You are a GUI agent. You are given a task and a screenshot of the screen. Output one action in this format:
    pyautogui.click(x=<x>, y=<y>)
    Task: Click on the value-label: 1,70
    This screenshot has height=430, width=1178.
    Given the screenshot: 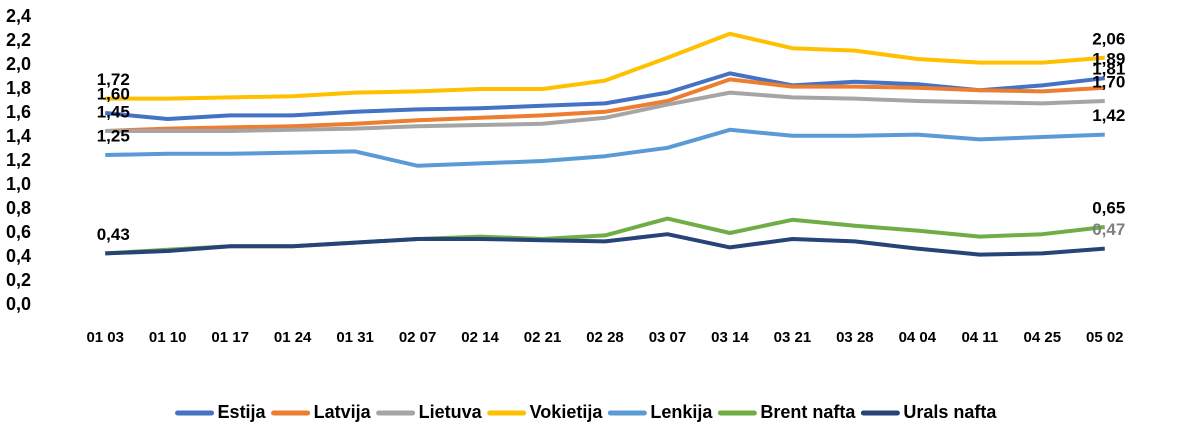 What is the action you would take?
    pyautogui.click(x=1108, y=81)
    